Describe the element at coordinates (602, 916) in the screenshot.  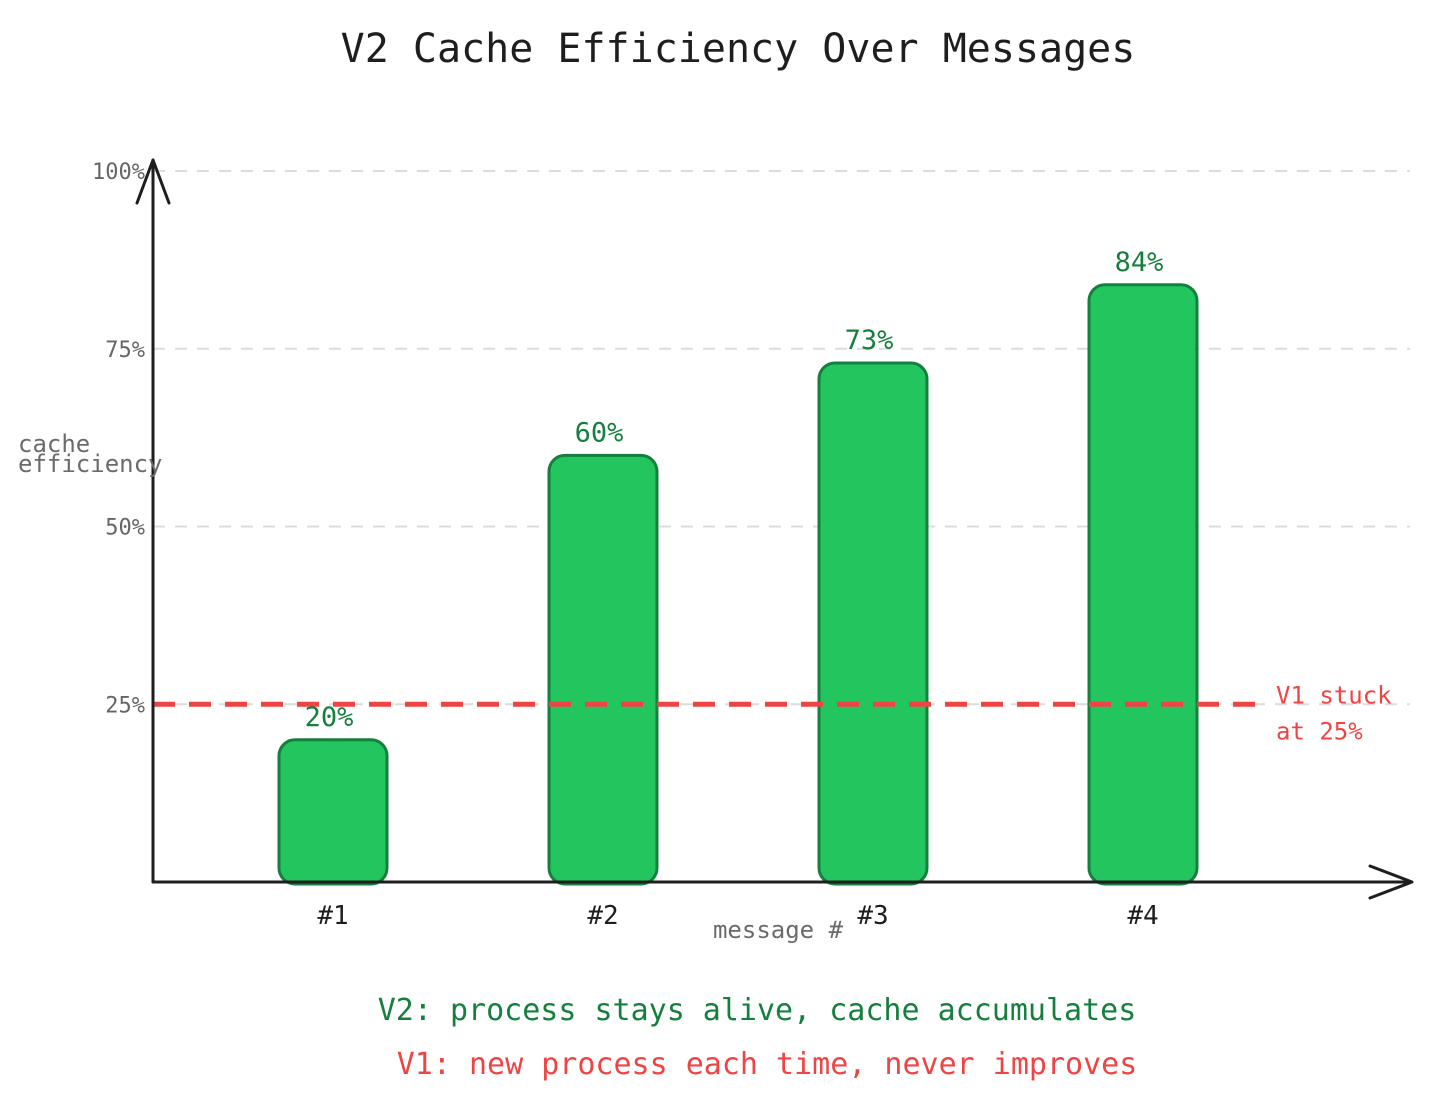
I see `x-tick-label: #2` at that location.